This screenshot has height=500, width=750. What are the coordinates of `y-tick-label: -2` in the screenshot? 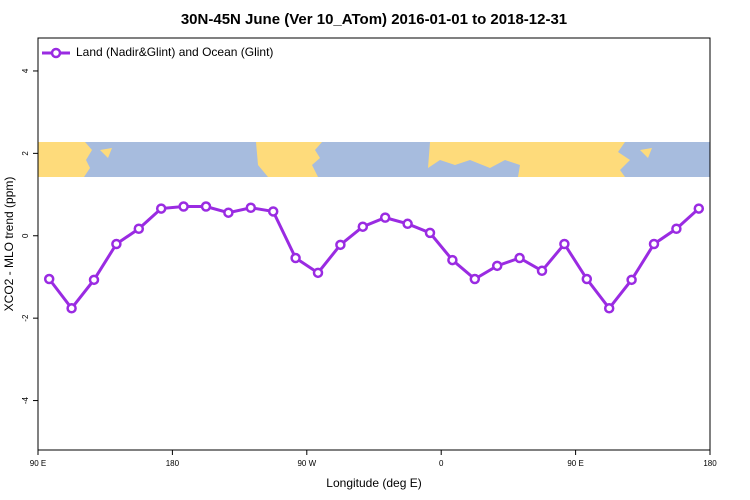 It's located at (25, 318).